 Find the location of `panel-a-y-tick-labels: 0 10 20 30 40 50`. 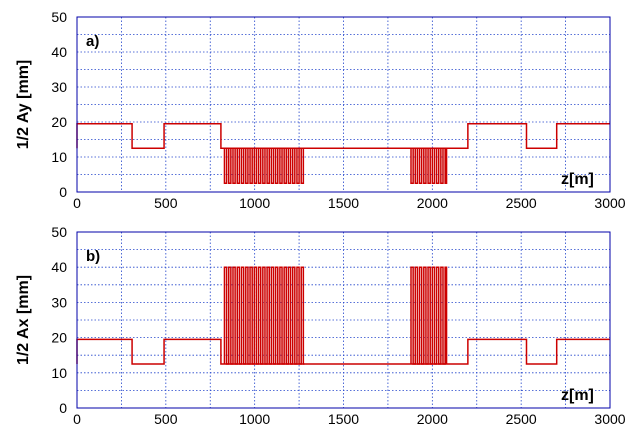

panel-a-y-tick-labels: 0 10 20 30 40 50 is located at coordinates (59, 104).